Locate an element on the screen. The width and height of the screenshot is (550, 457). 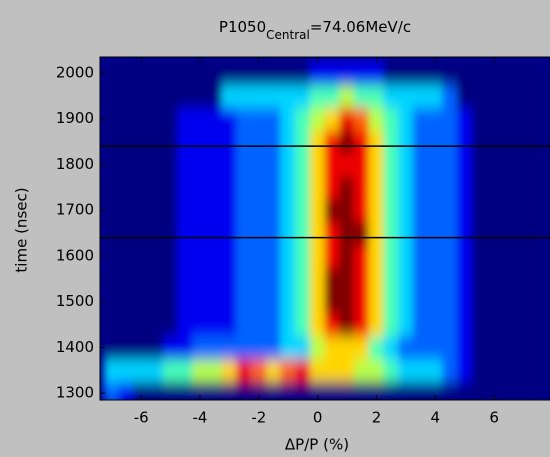
y-tick-label: 1500 is located at coordinates (75, 301).